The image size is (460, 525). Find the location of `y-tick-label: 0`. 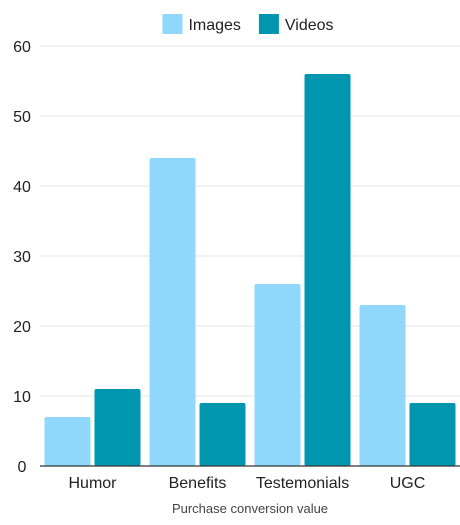

y-tick-label: 0 is located at coordinates (22, 467).